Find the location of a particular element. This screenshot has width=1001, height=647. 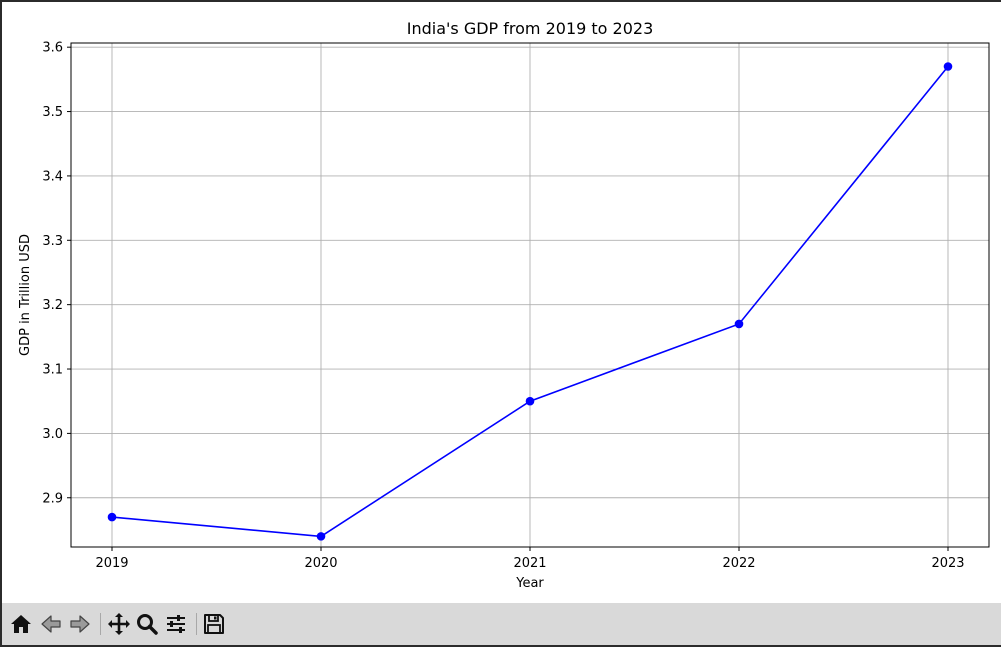

x-tick-label: 2020 is located at coordinates (320, 563).